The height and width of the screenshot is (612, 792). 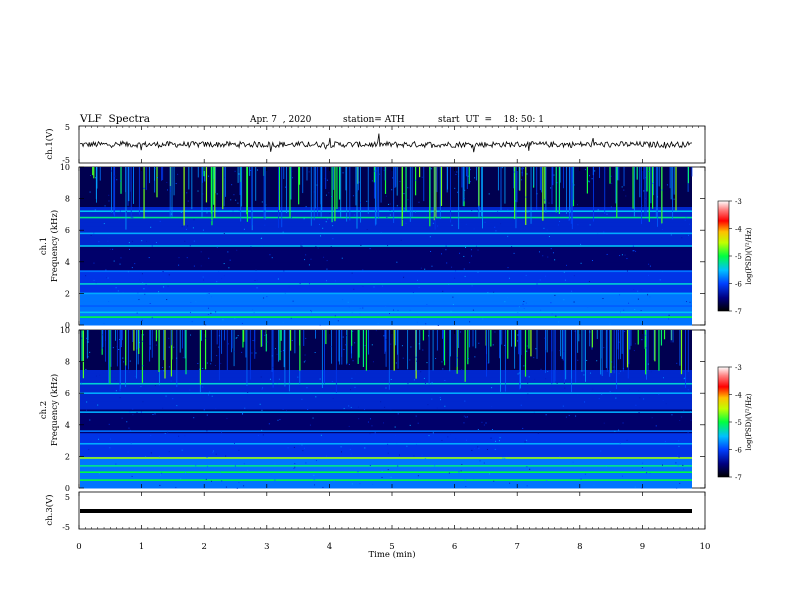 What do you see at coordinates (141, 547) in the screenshot?
I see `x-tick-label: 1` at bounding box center [141, 547].